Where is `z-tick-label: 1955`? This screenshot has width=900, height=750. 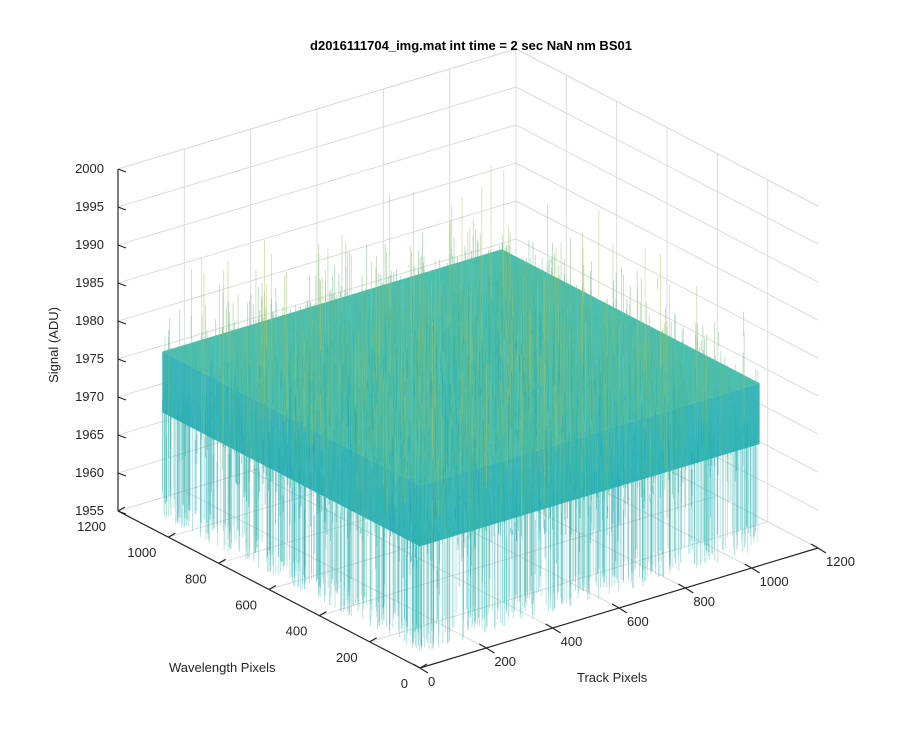
z-tick-label: 1955 is located at coordinates (89, 510).